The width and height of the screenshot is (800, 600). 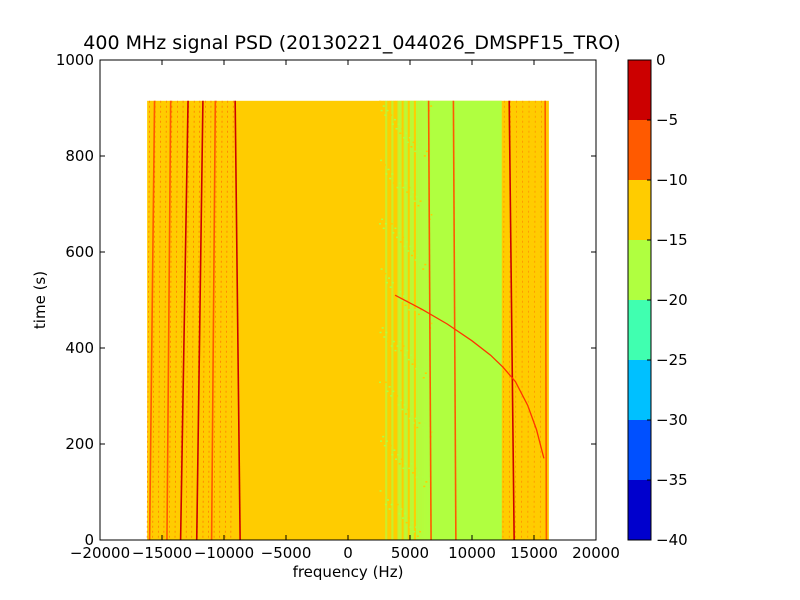 I want to click on psd-region-green, so click(x=467, y=320).